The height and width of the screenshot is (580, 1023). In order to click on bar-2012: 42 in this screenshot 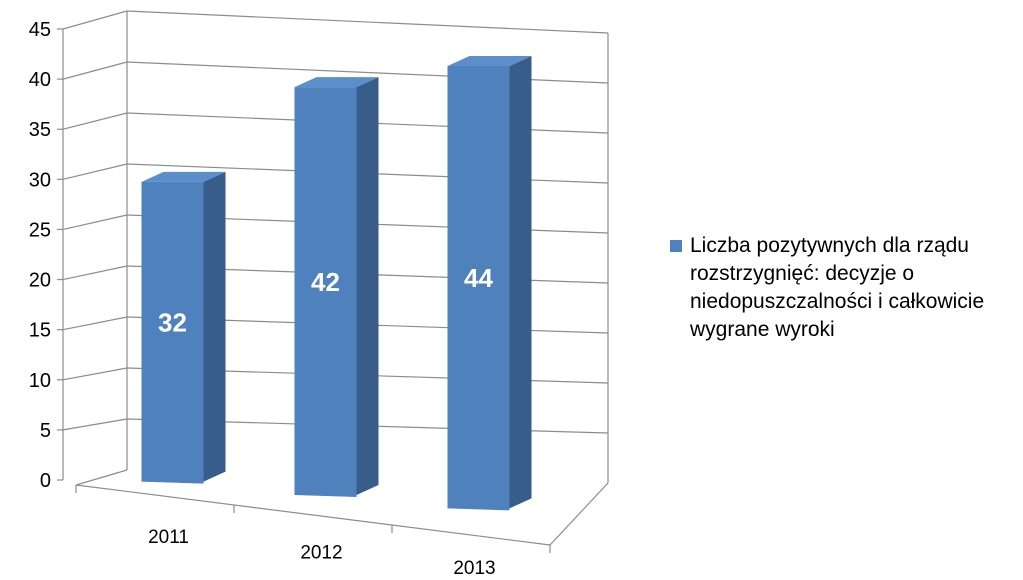, I will do `click(336, 287)`.